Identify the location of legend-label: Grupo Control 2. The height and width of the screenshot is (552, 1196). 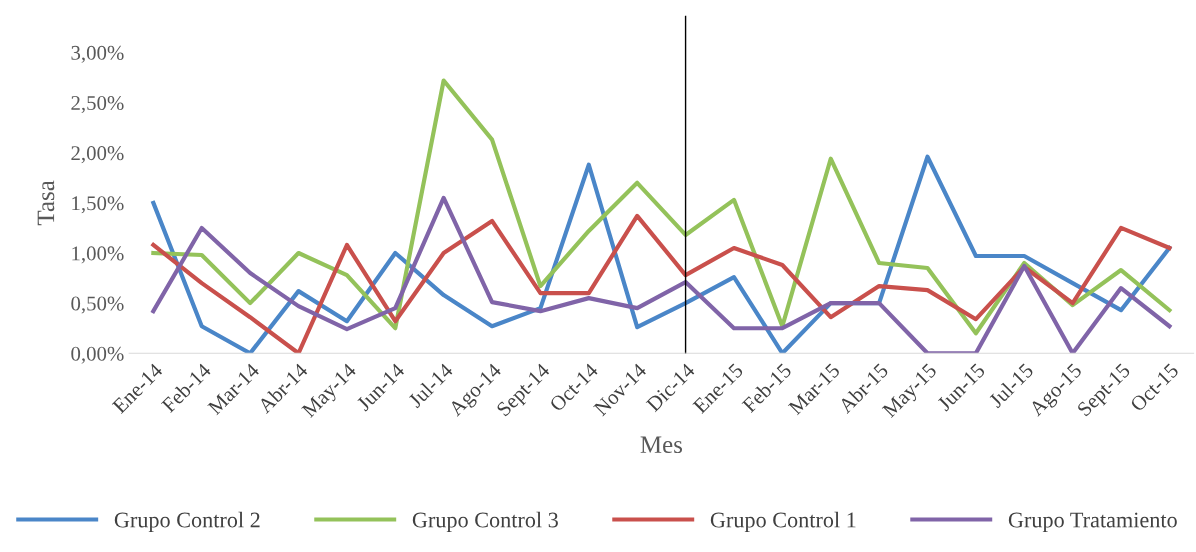
(187, 521).